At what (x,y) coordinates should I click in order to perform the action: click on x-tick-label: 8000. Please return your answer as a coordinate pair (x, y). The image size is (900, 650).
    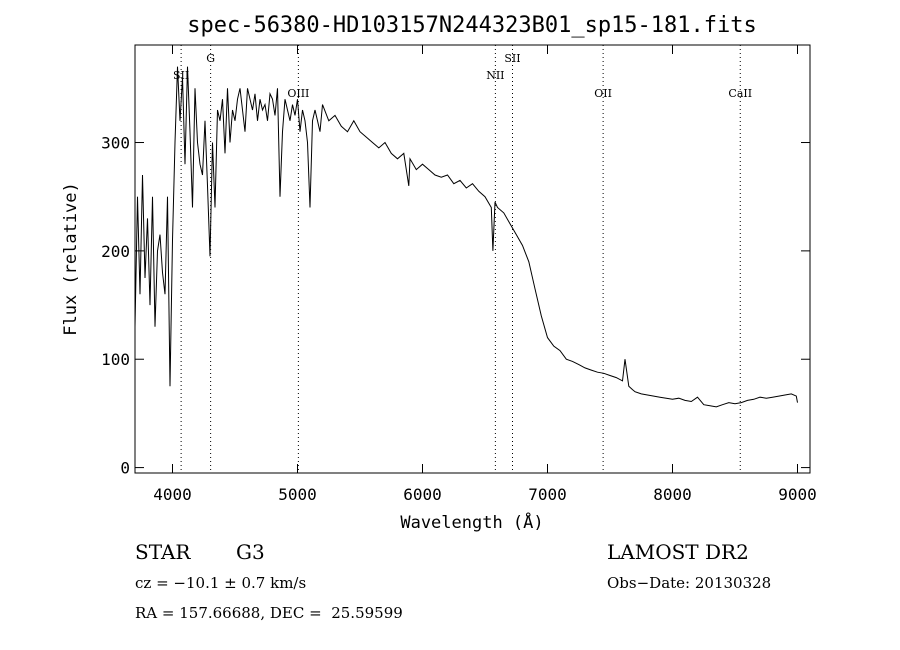
    Looking at the image, I should click on (672, 494).